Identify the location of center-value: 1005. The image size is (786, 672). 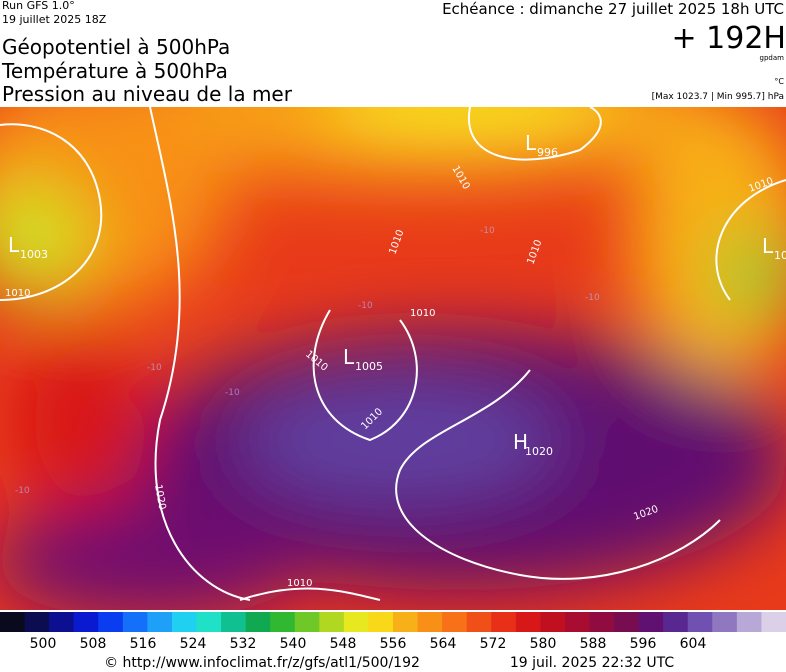
(369, 366).